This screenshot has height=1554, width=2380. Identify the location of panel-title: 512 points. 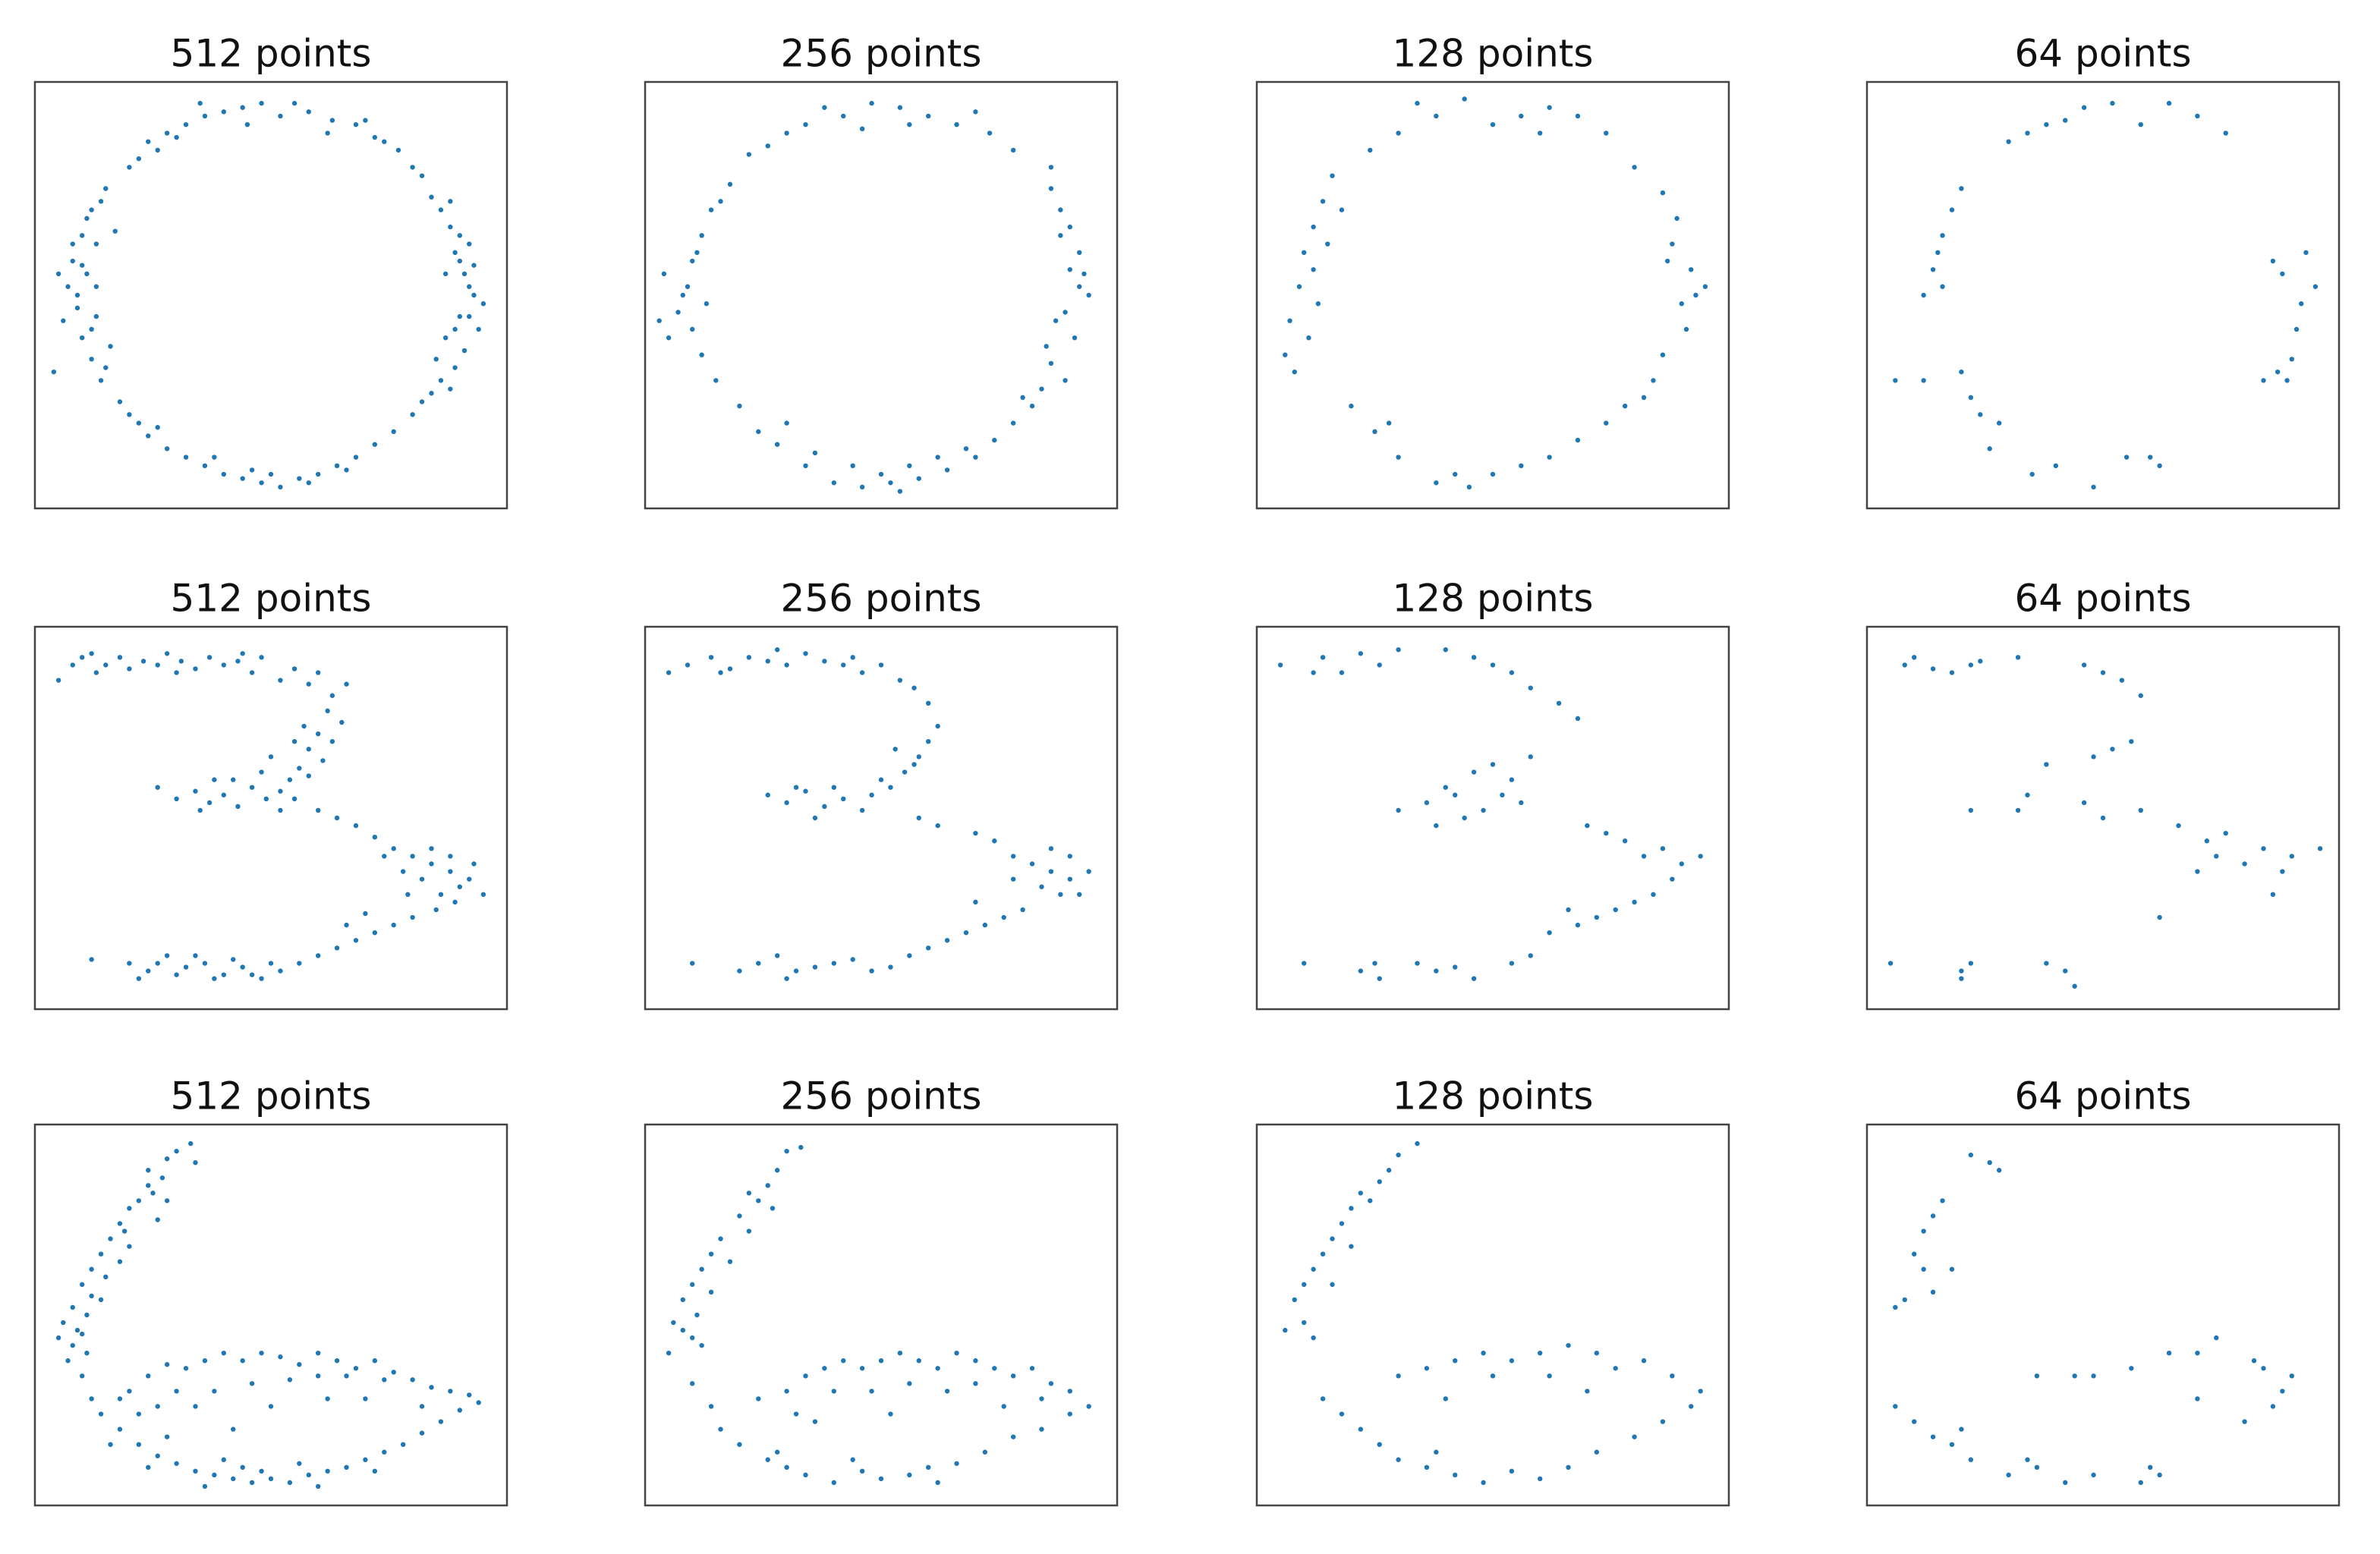
(271, 1096).